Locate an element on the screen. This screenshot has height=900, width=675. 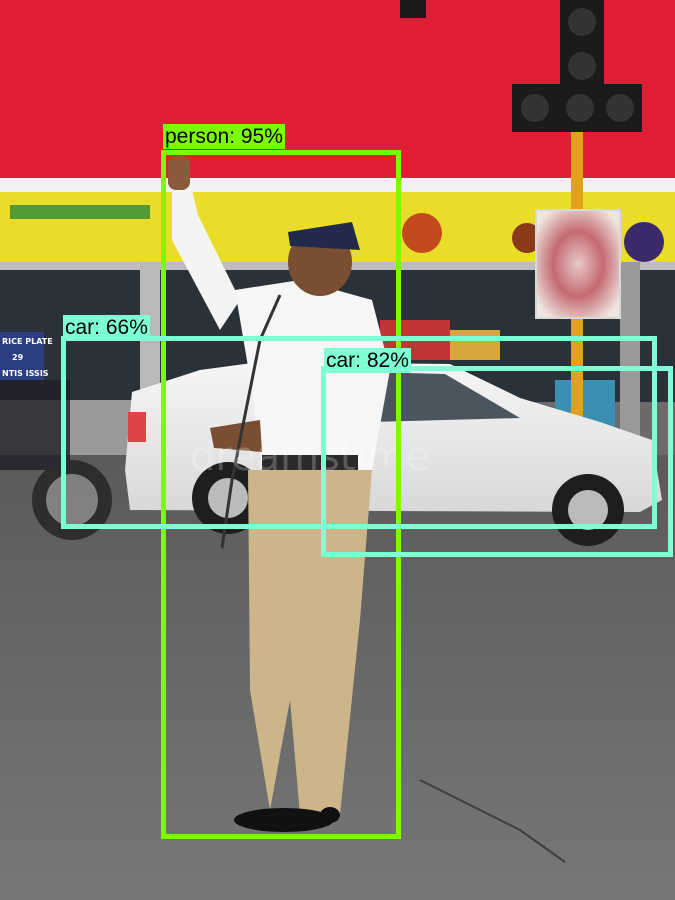
sign-line-2: 29 is located at coordinates (18, 357).